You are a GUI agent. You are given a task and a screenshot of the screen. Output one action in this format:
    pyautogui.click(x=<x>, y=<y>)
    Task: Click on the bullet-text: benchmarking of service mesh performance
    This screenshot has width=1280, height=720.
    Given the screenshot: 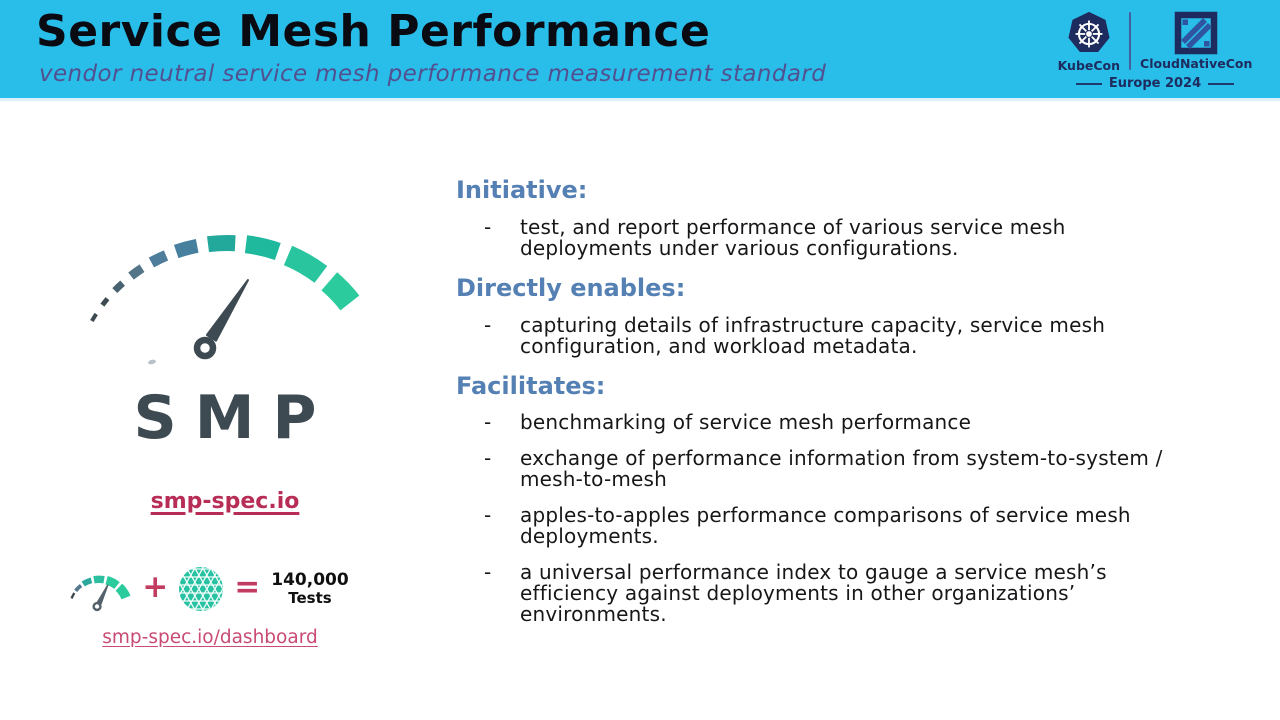 What is the action you would take?
    pyautogui.click(x=746, y=422)
    